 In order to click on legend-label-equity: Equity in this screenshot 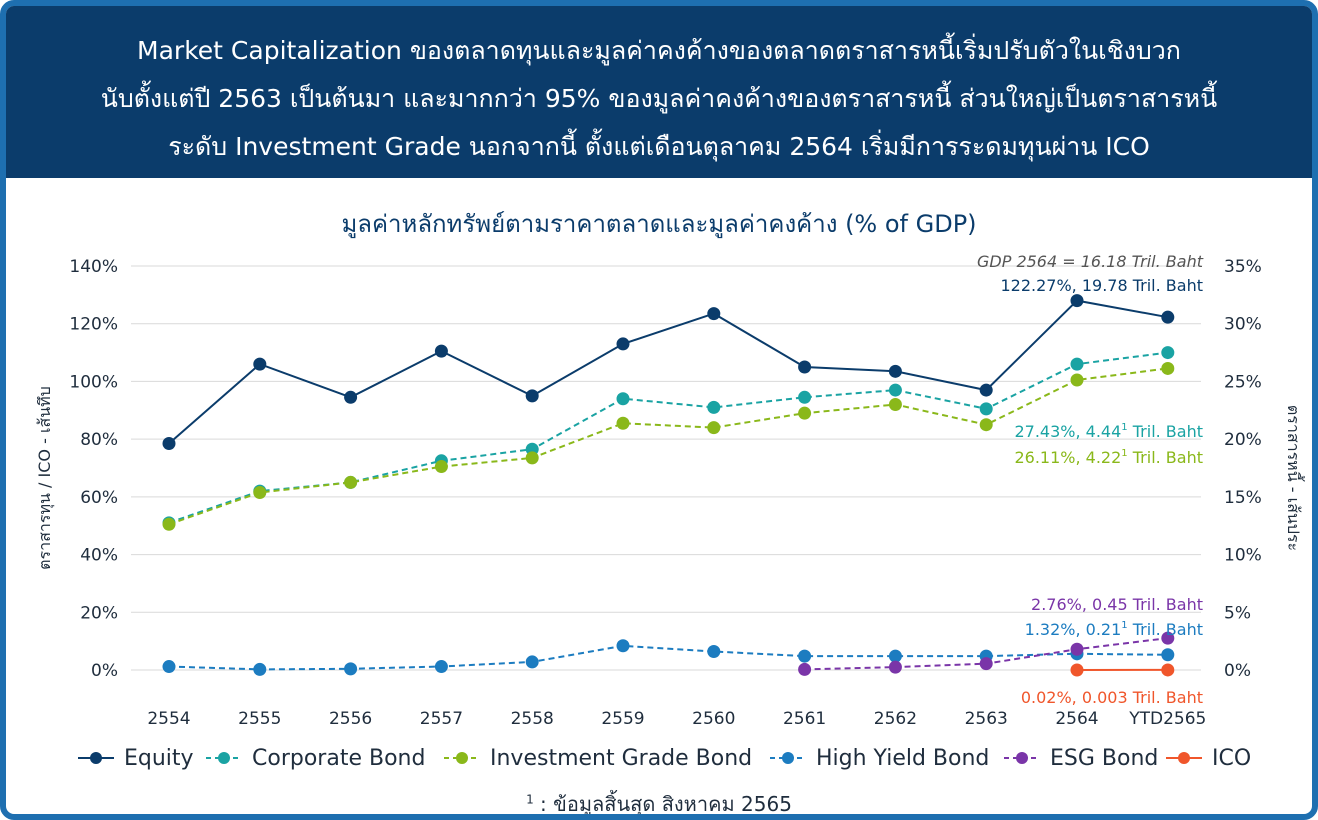, I will do `click(159, 758)`.